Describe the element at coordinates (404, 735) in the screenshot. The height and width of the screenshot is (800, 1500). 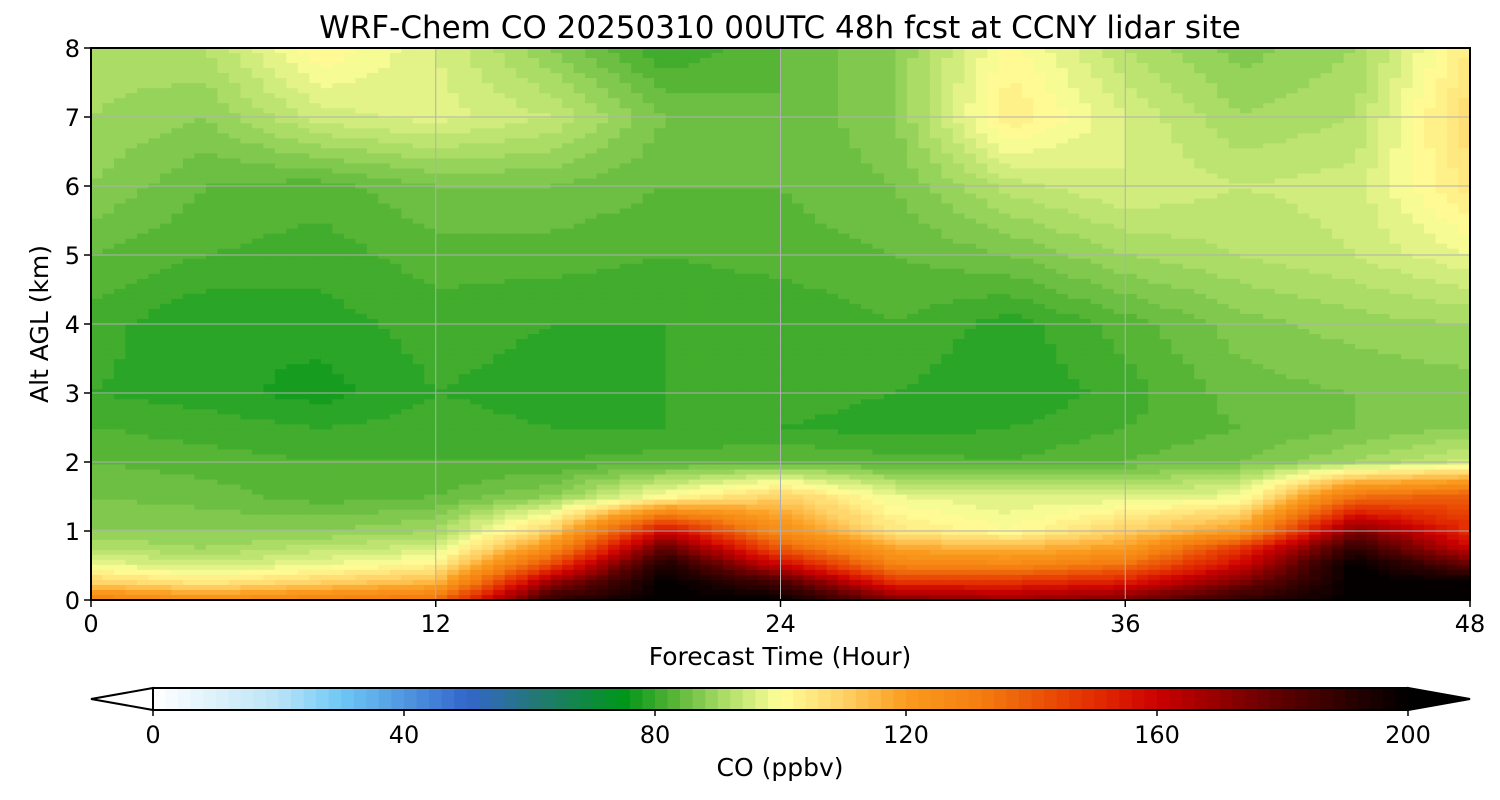
I see `colorbar-tick-label: 40` at that location.